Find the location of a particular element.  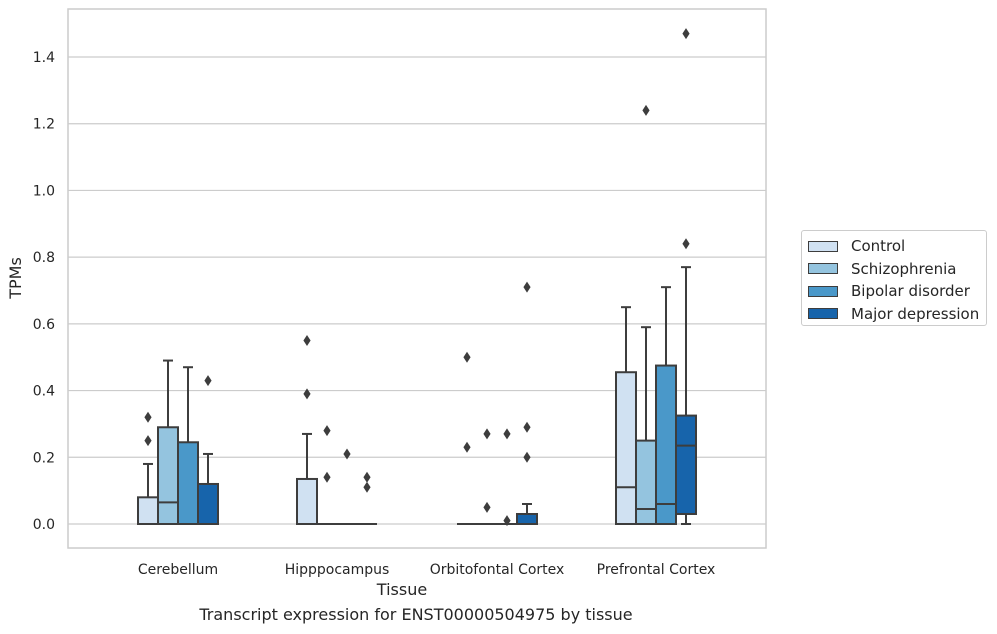

y-tick-label: 1.2 is located at coordinates (44, 125).